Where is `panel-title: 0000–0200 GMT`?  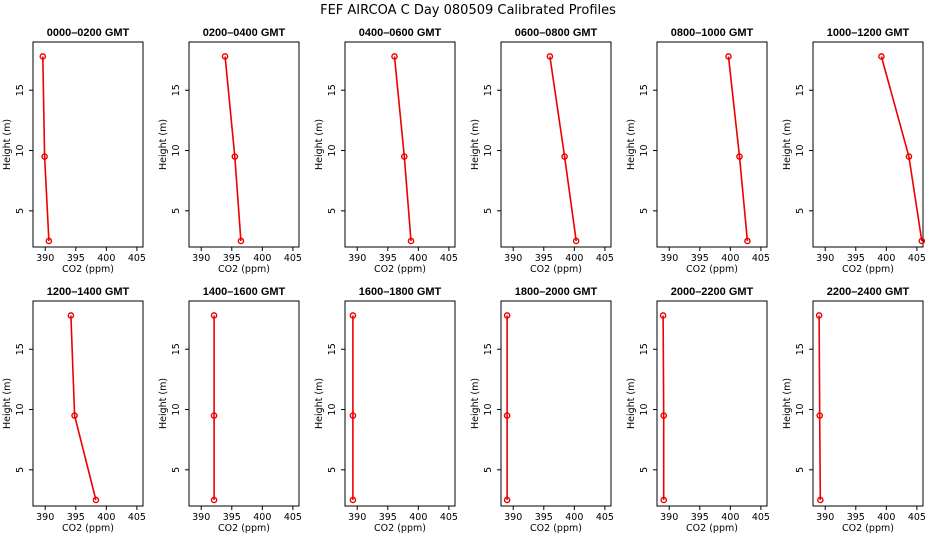
panel-title: 0000–0200 GMT is located at coordinates (88, 33).